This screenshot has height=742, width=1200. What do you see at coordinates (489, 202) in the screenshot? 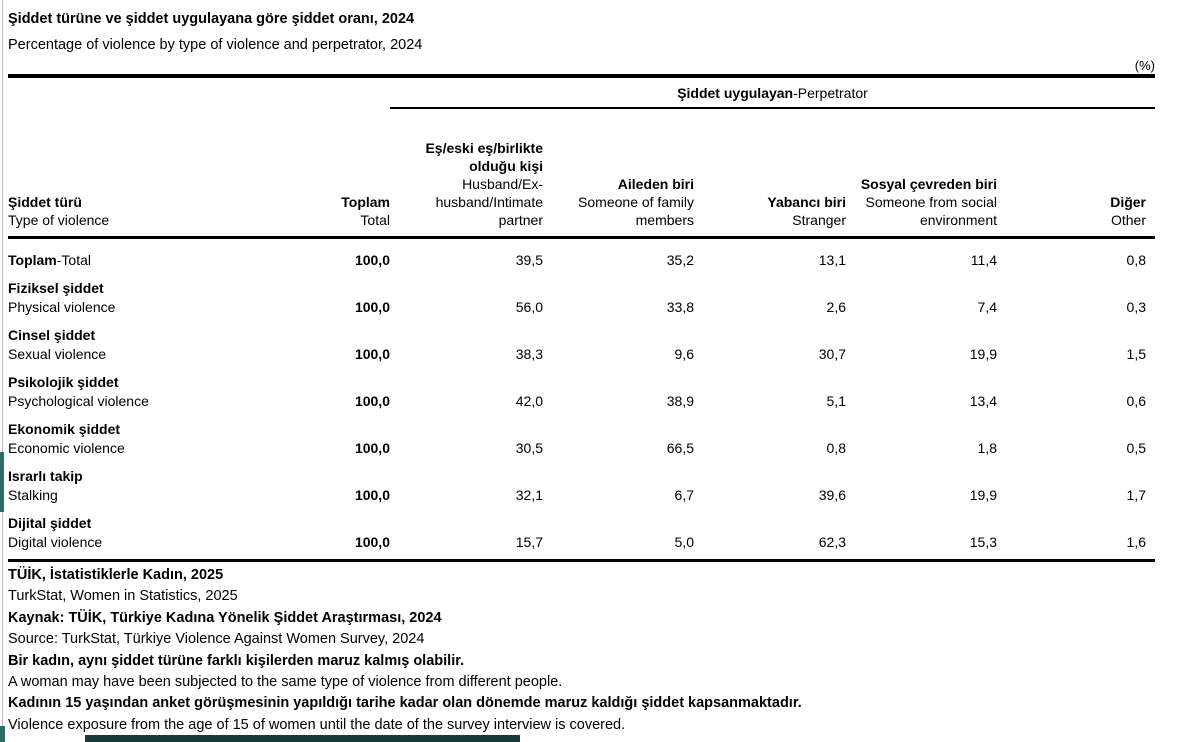
I see `column-header-partner-en: Husband/Ex- husband/Intimate partner` at bounding box center [489, 202].